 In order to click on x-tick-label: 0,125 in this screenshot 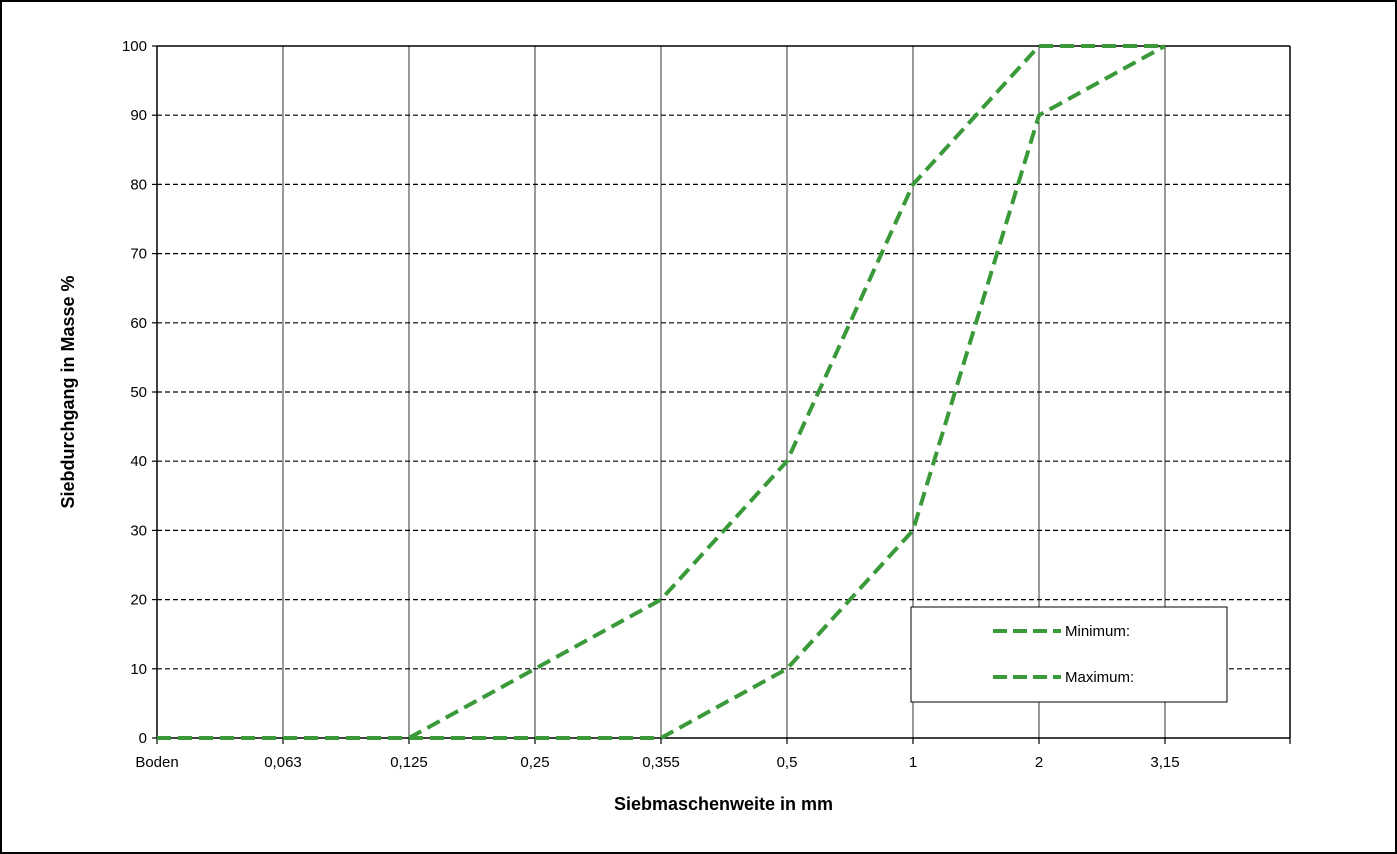, I will do `click(409, 762)`.